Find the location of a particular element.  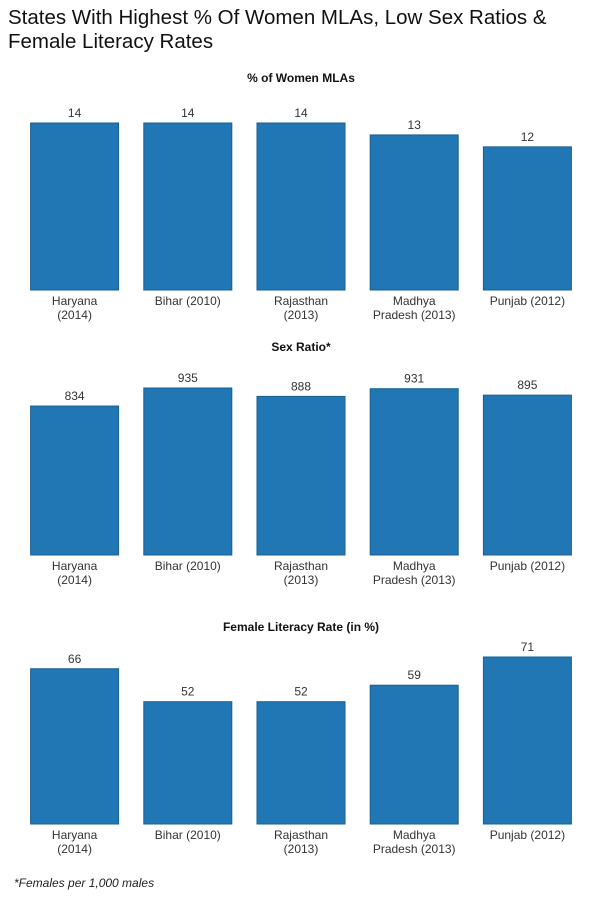

value-label: 13 is located at coordinates (415, 125).